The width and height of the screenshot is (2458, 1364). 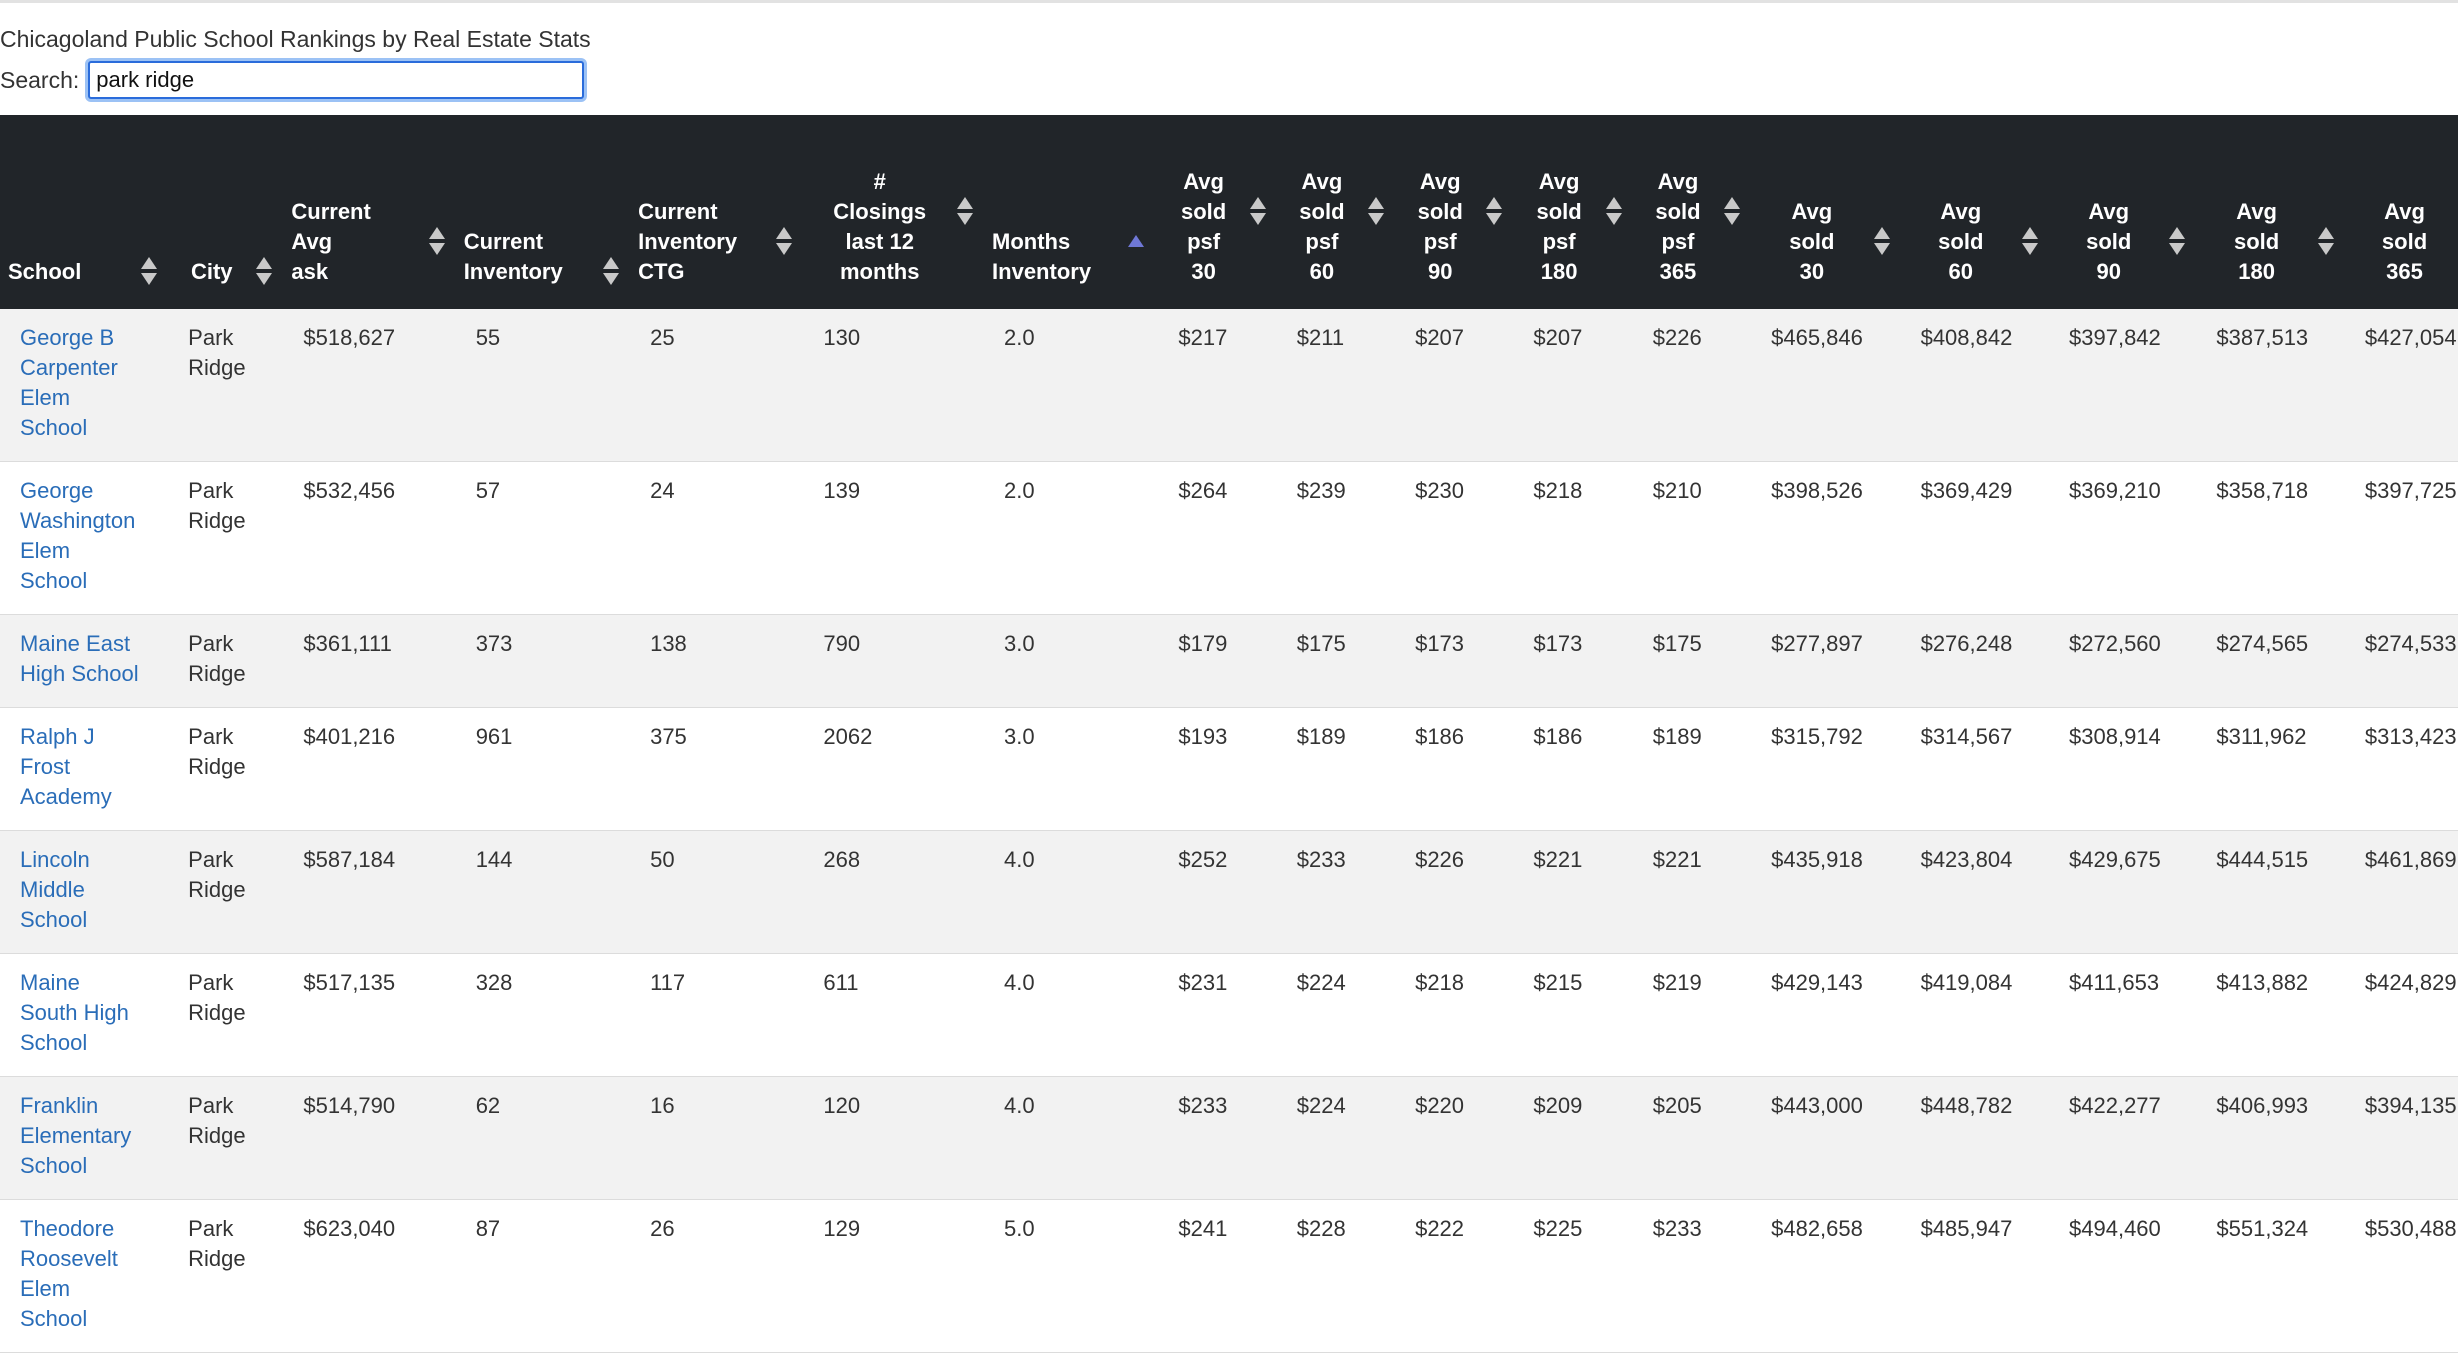 What do you see at coordinates (1071, 212) in the screenshot?
I see `column-header: Months Inventory` at bounding box center [1071, 212].